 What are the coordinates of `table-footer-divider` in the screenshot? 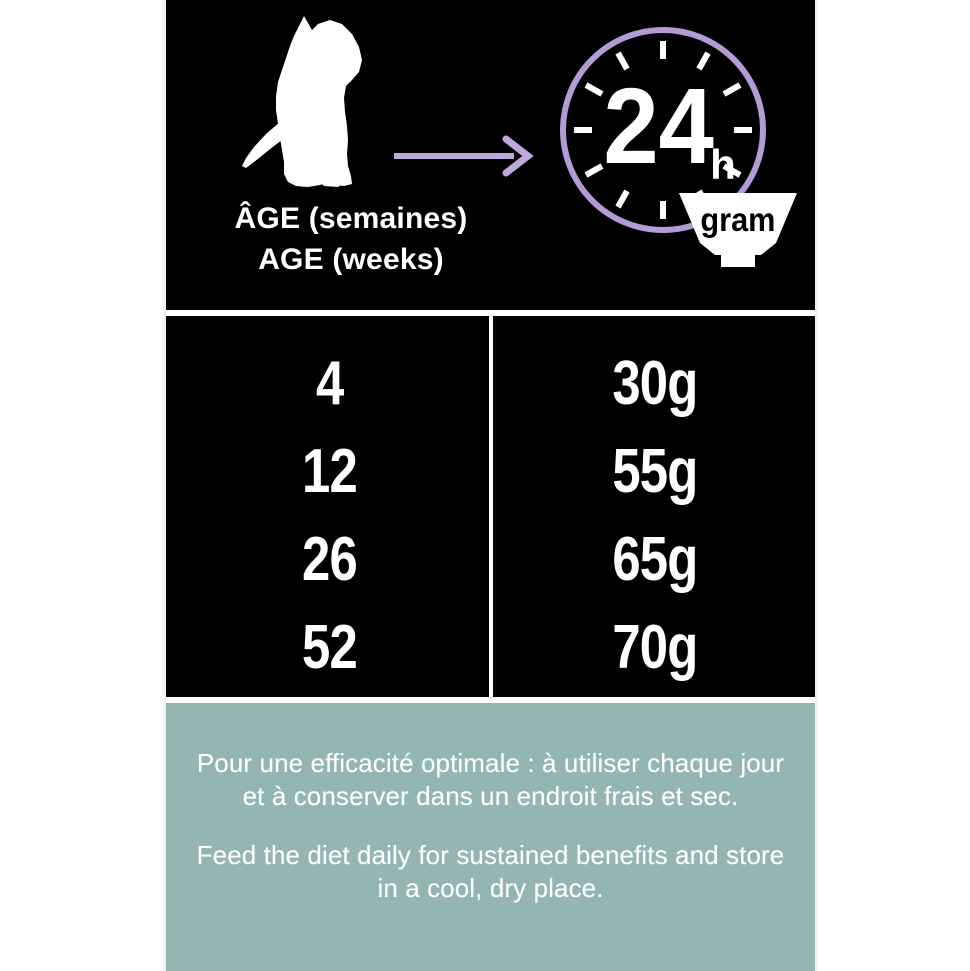 It's located at (490, 700).